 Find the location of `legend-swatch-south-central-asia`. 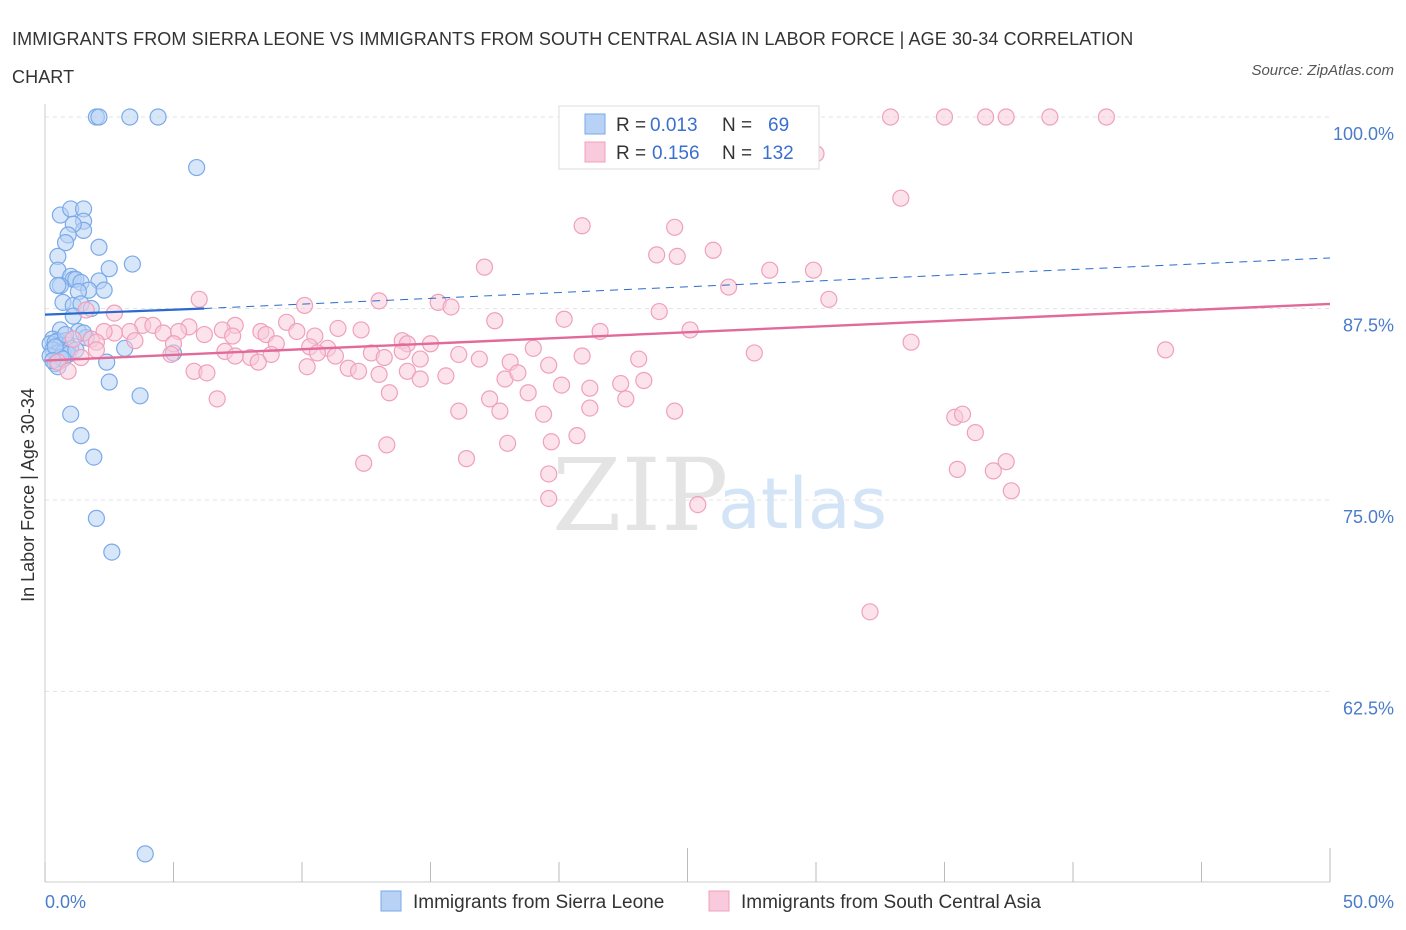

legend-swatch-south-central-asia is located at coordinates (595, 152).